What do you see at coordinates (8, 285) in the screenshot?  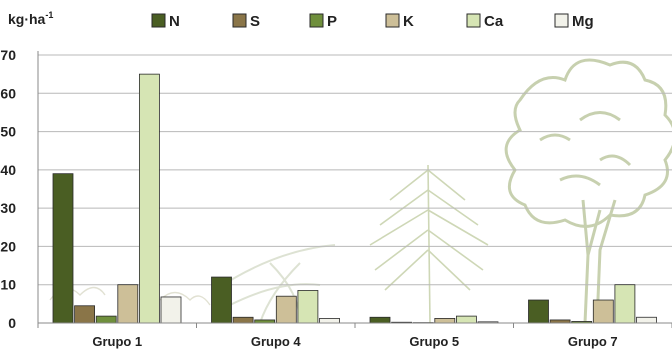 I see `y-tick-label: 10` at bounding box center [8, 285].